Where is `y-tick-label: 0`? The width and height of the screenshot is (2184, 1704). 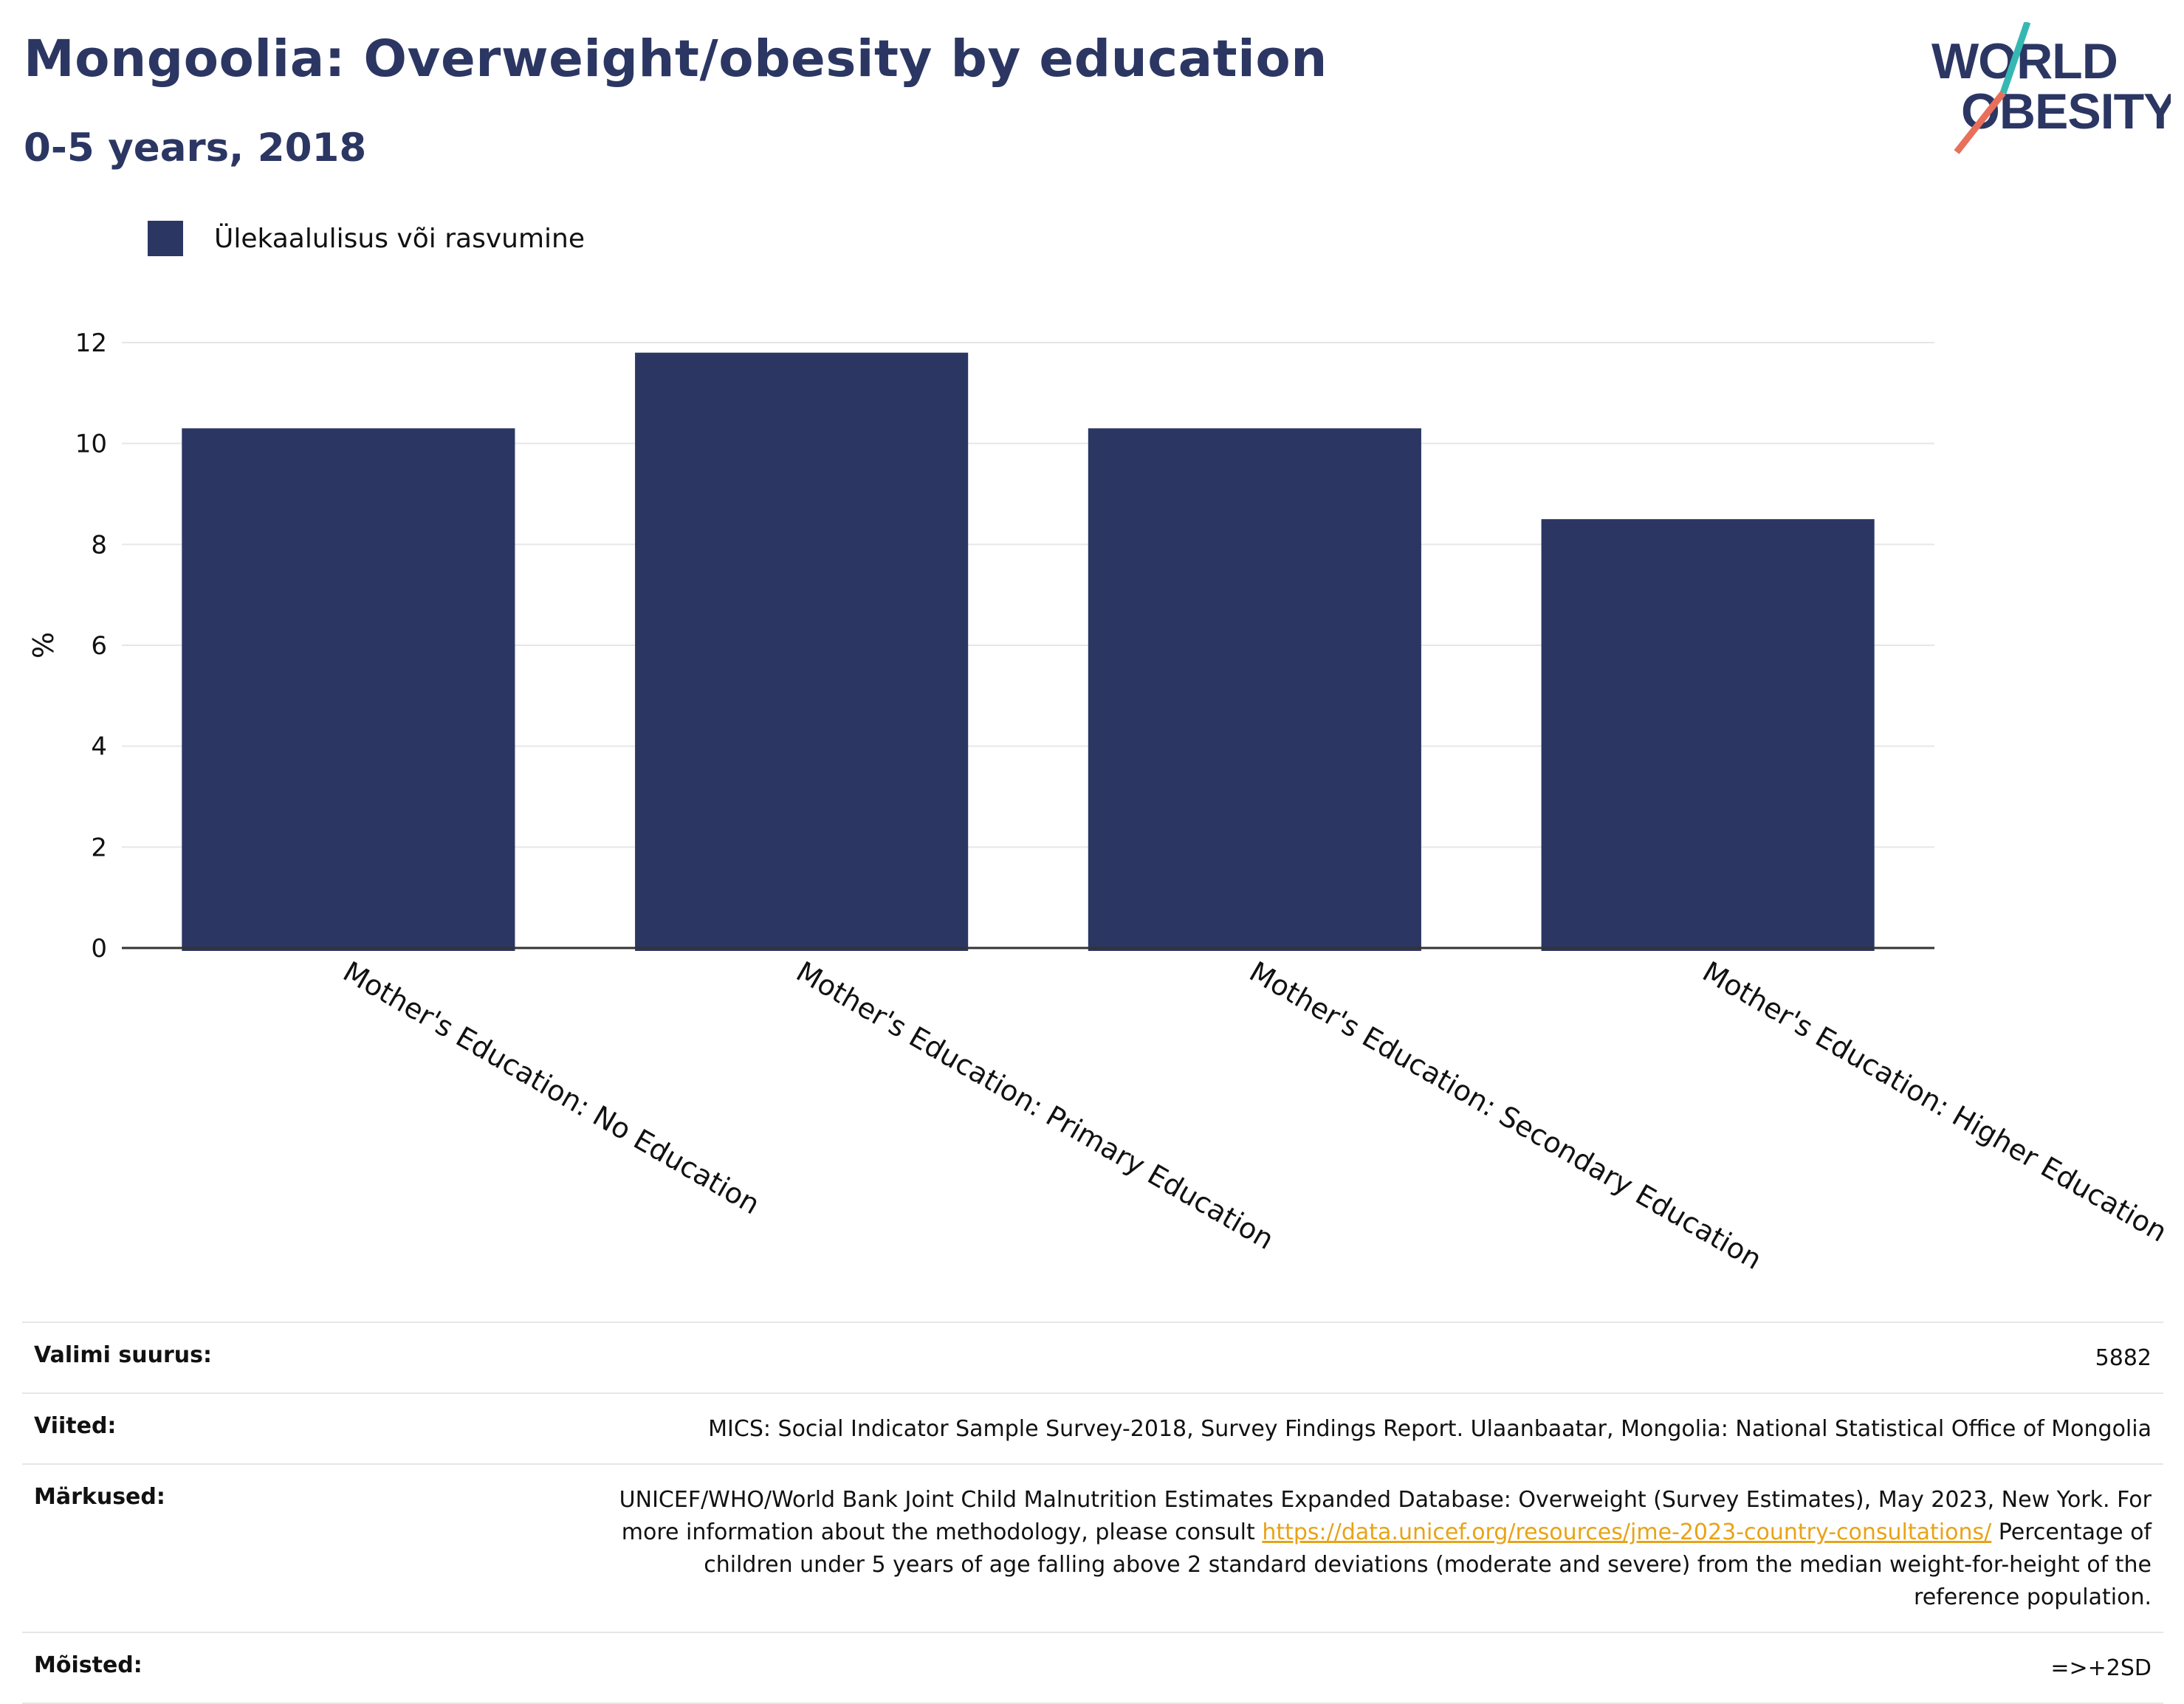
y-tick-label: 0 is located at coordinates (99, 948).